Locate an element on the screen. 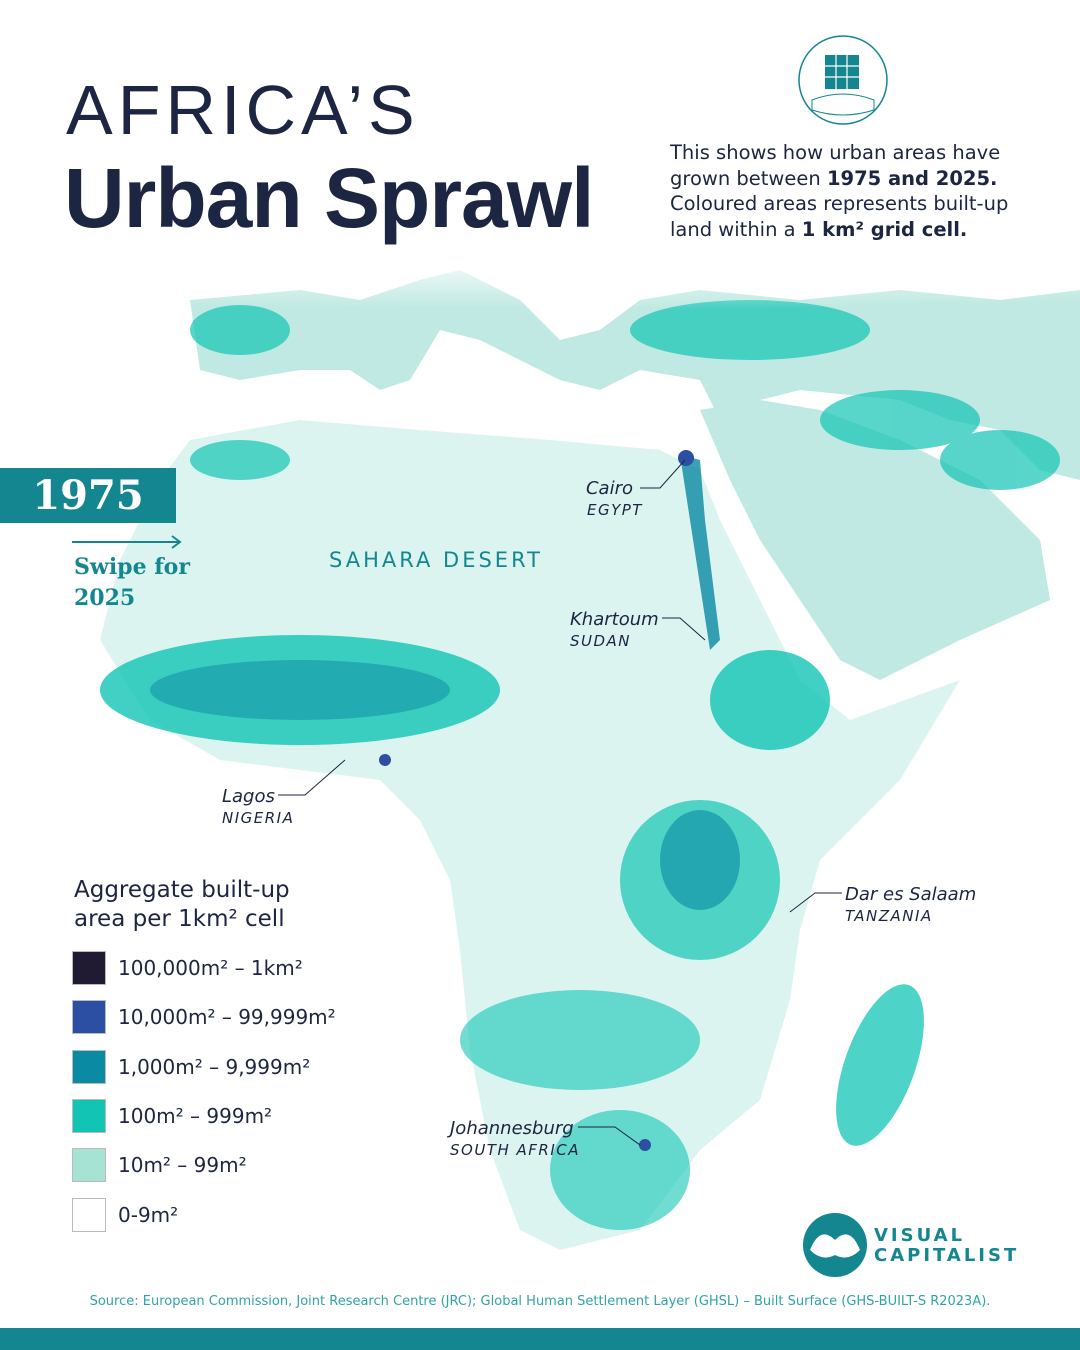 This screenshot has height=1350, width=1080. legend-item: 1,000m² – 9,999m² is located at coordinates (191, 1066).